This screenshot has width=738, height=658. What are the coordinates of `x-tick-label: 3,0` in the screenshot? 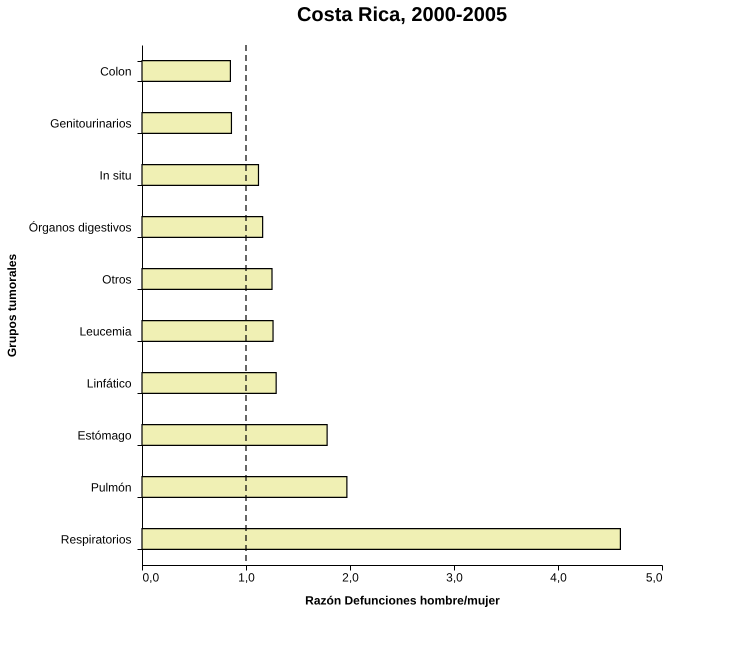 It's located at (455, 577).